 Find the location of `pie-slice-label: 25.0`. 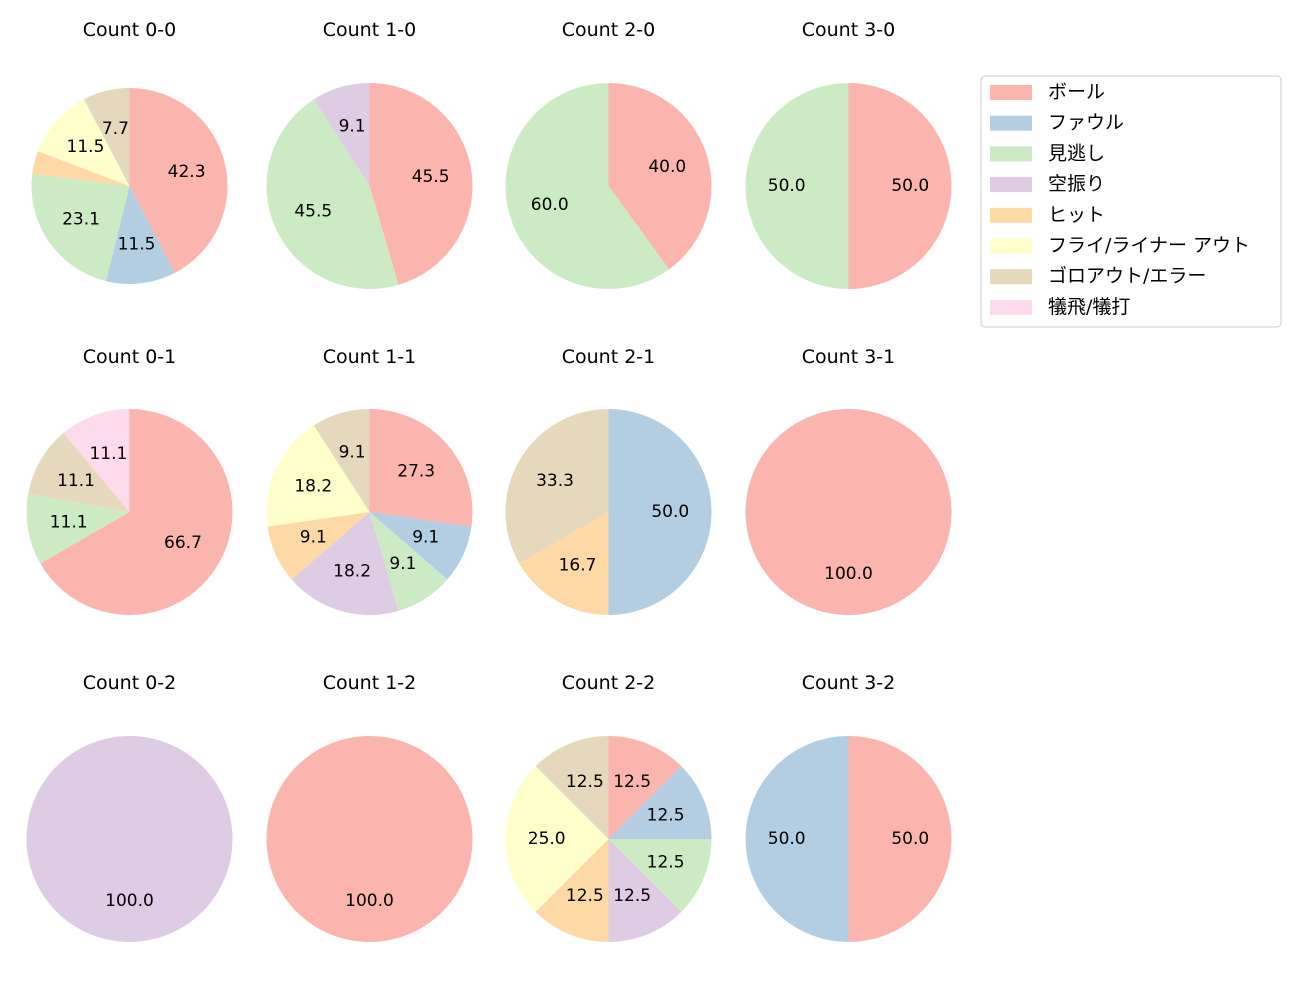

pie-slice-label: 25.0 is located at coordinates (547, 839).